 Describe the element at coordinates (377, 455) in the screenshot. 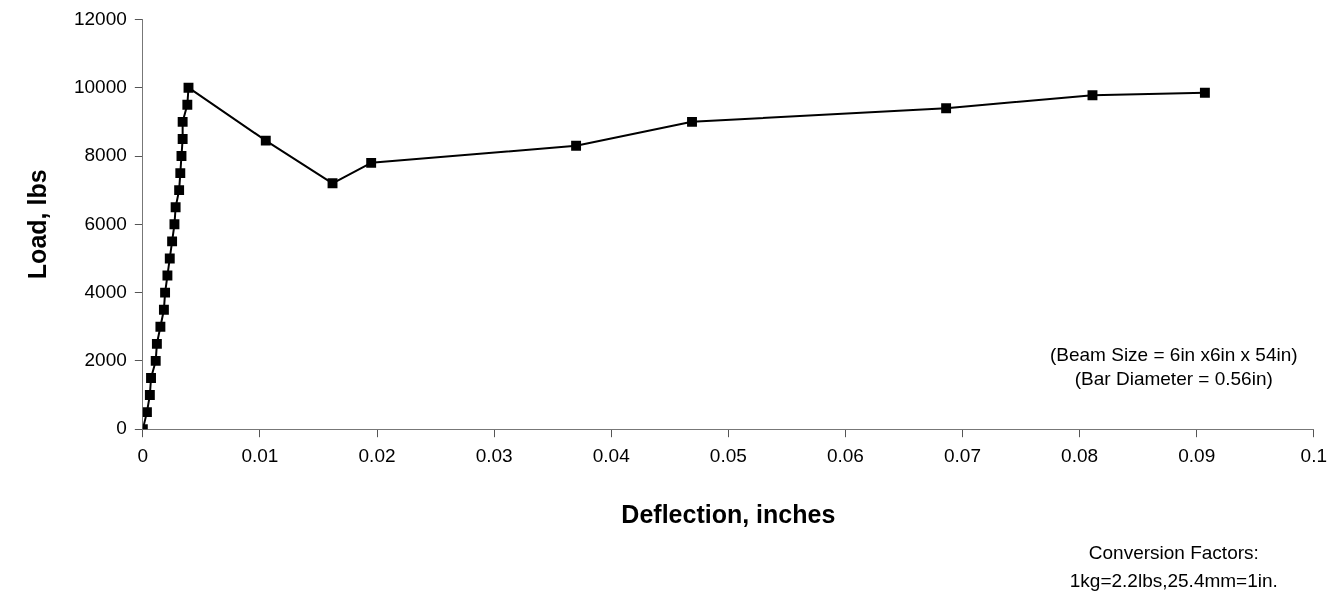

I see `x-tick-label: 0.02` at that location.